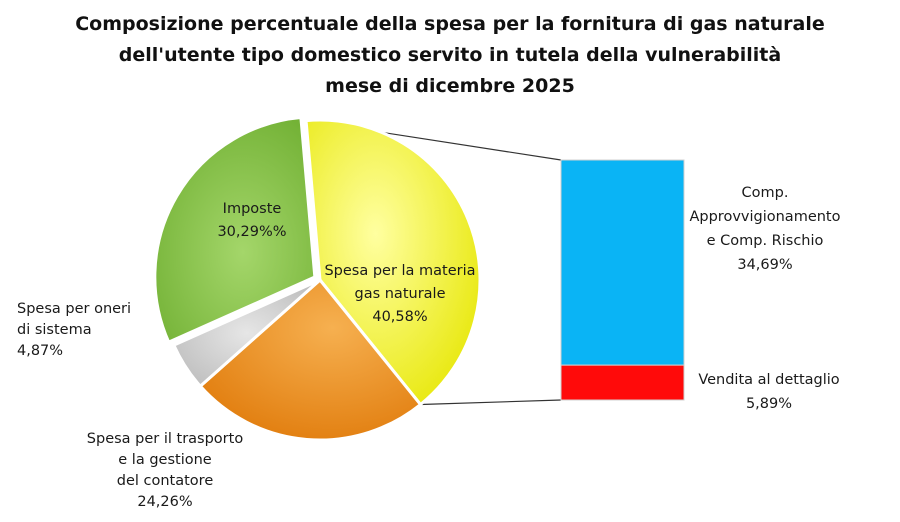 The height and width of the screenshot is (522, 900). What do you see at coordinates (399, 294) in the screenshot?
I see `pie-label-1: Spesa per la materia gas naturale 40,58%` at bounding box center [399, 294].